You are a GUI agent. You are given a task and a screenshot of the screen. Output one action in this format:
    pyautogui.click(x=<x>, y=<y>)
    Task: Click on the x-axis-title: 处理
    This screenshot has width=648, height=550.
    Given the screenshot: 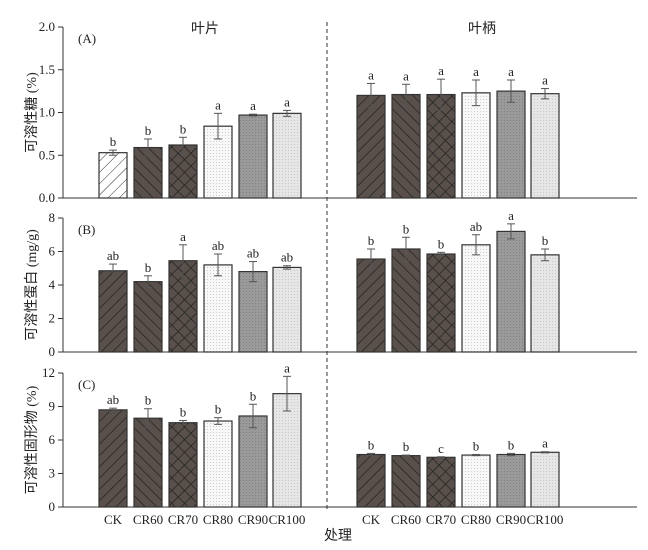 What is the action you would take?
    pyautogui.click(x=338, y=536)
    